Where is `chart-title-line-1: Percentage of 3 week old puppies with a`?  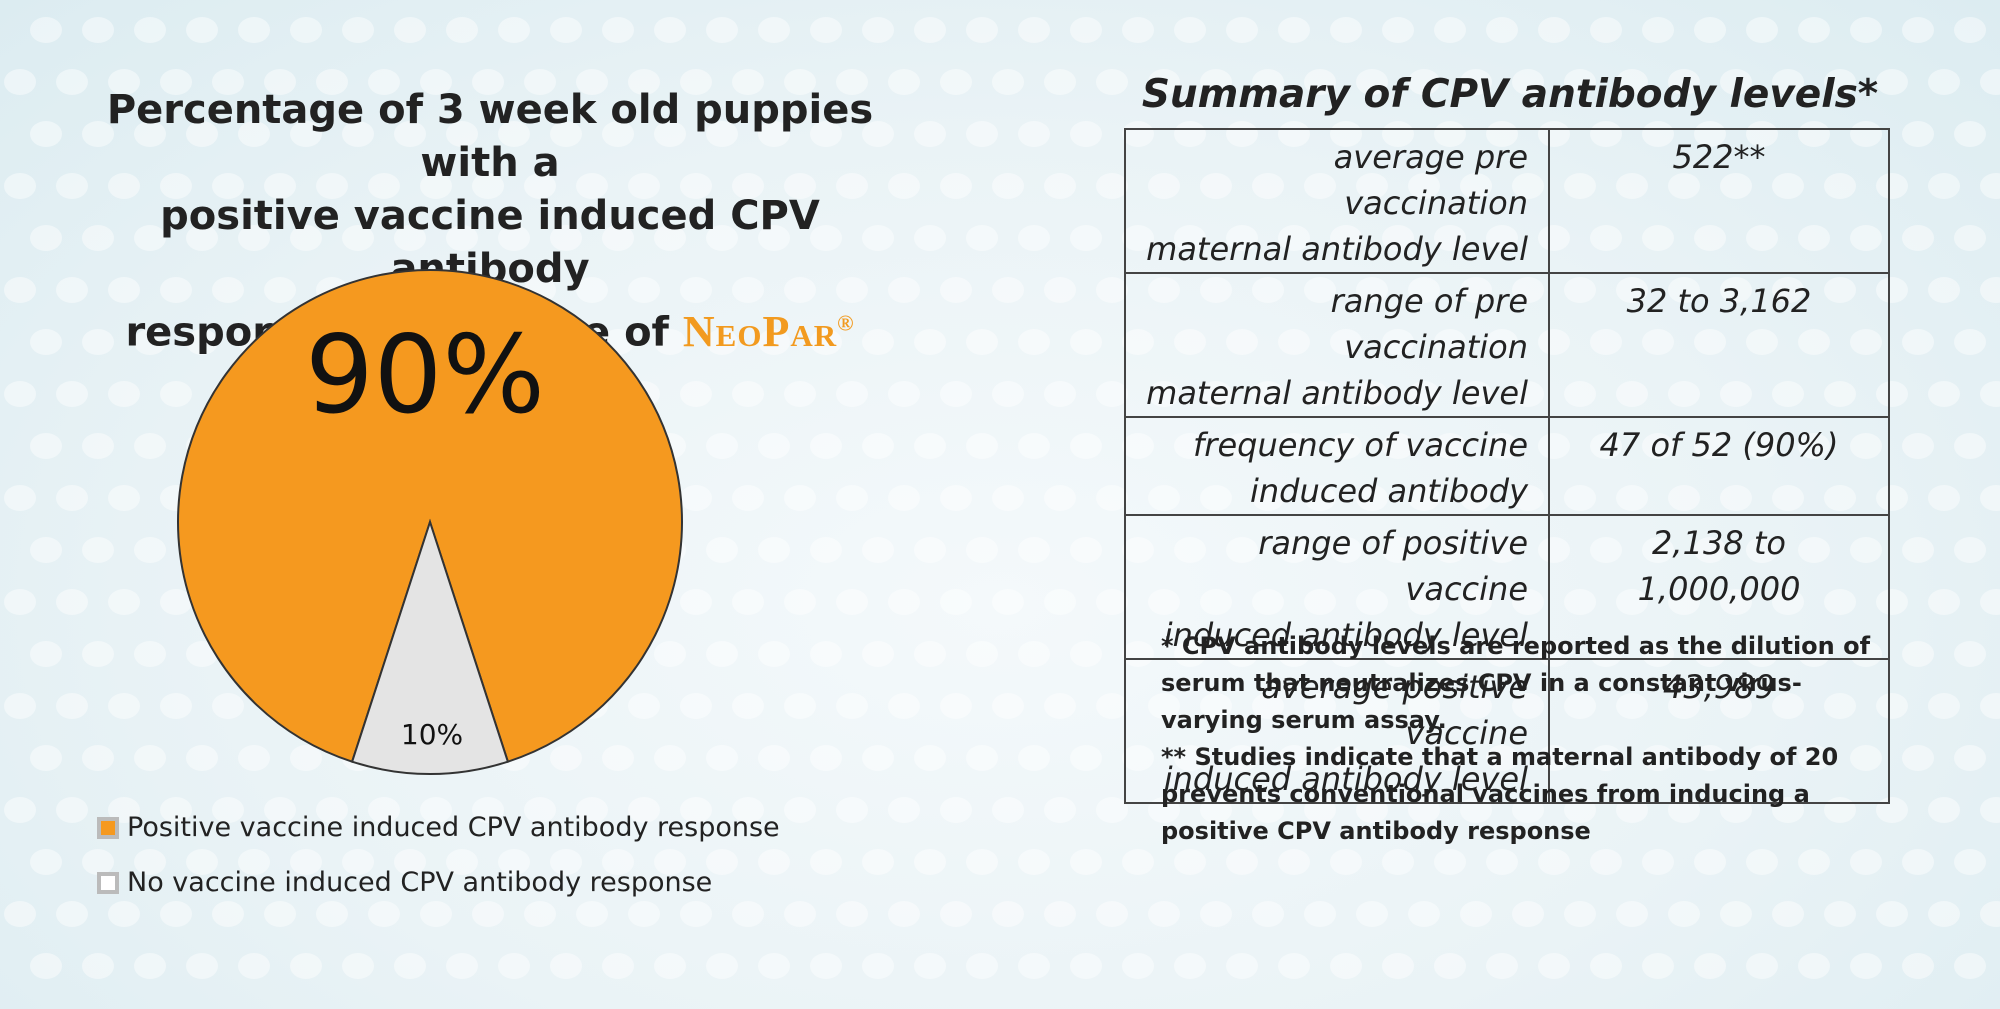
chart-title-line-1: Percentage of 3 week old puppies with a is located at coordinates (490, 136).